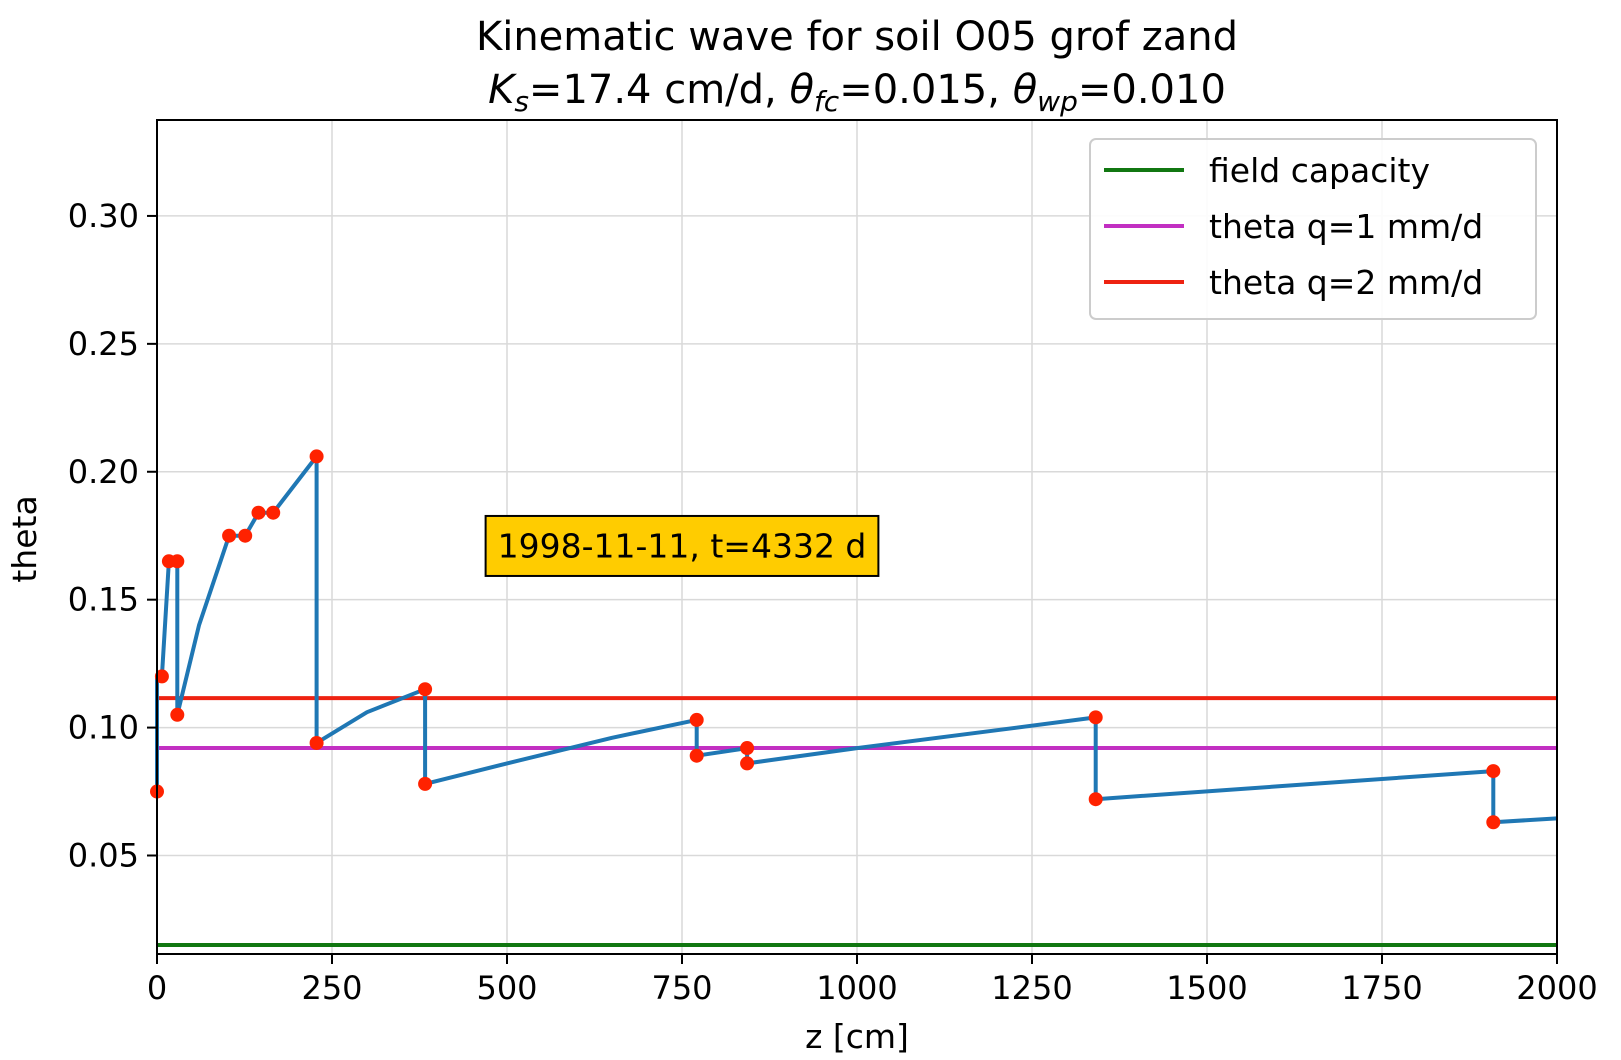 This screenshot has width=1621, height=1060. Describe the element at coordinates (1031, 988) in the screenshot. I see `x-tick-label: 1250` at that location.